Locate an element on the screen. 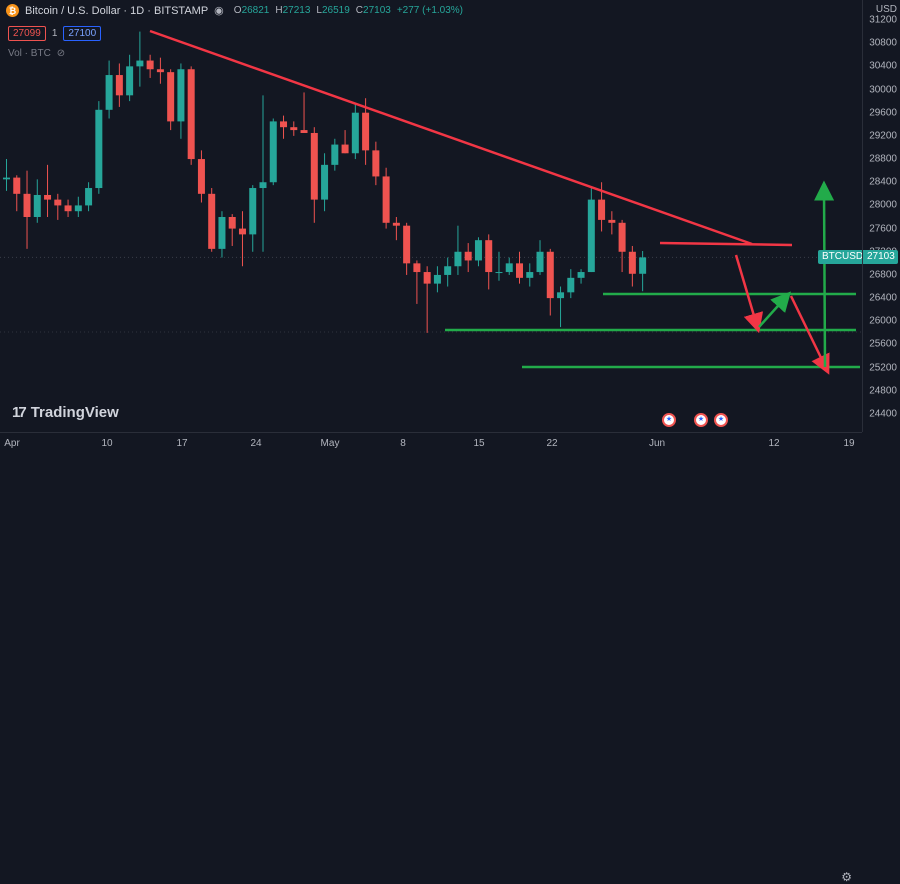 This screenshot has width=900, height=884. time-tick: Jun is located at coordinates (657, 443).